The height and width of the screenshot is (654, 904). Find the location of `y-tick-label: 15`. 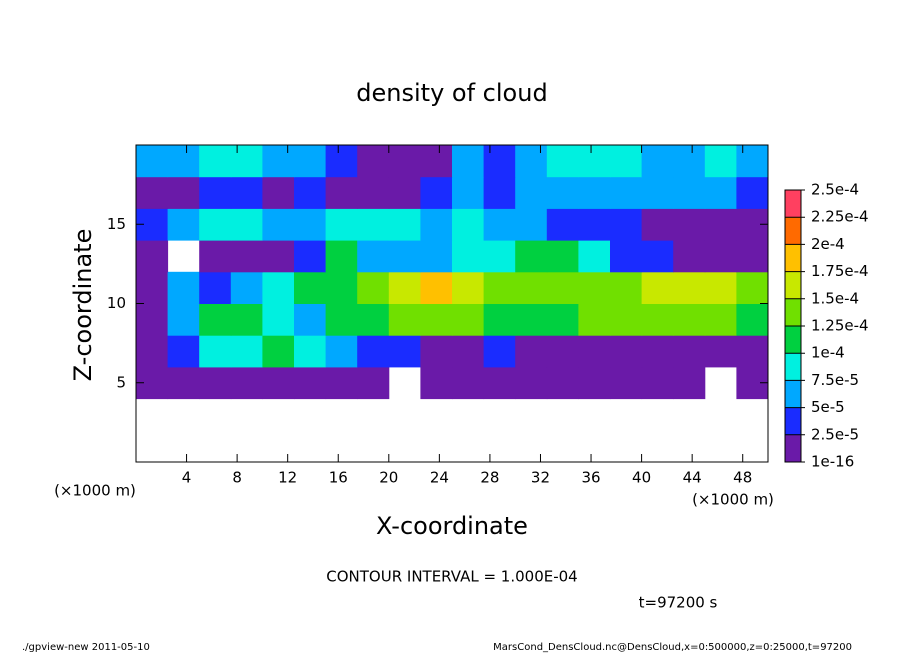

y-tick-label: 15 is located at coordinates (116, 224).